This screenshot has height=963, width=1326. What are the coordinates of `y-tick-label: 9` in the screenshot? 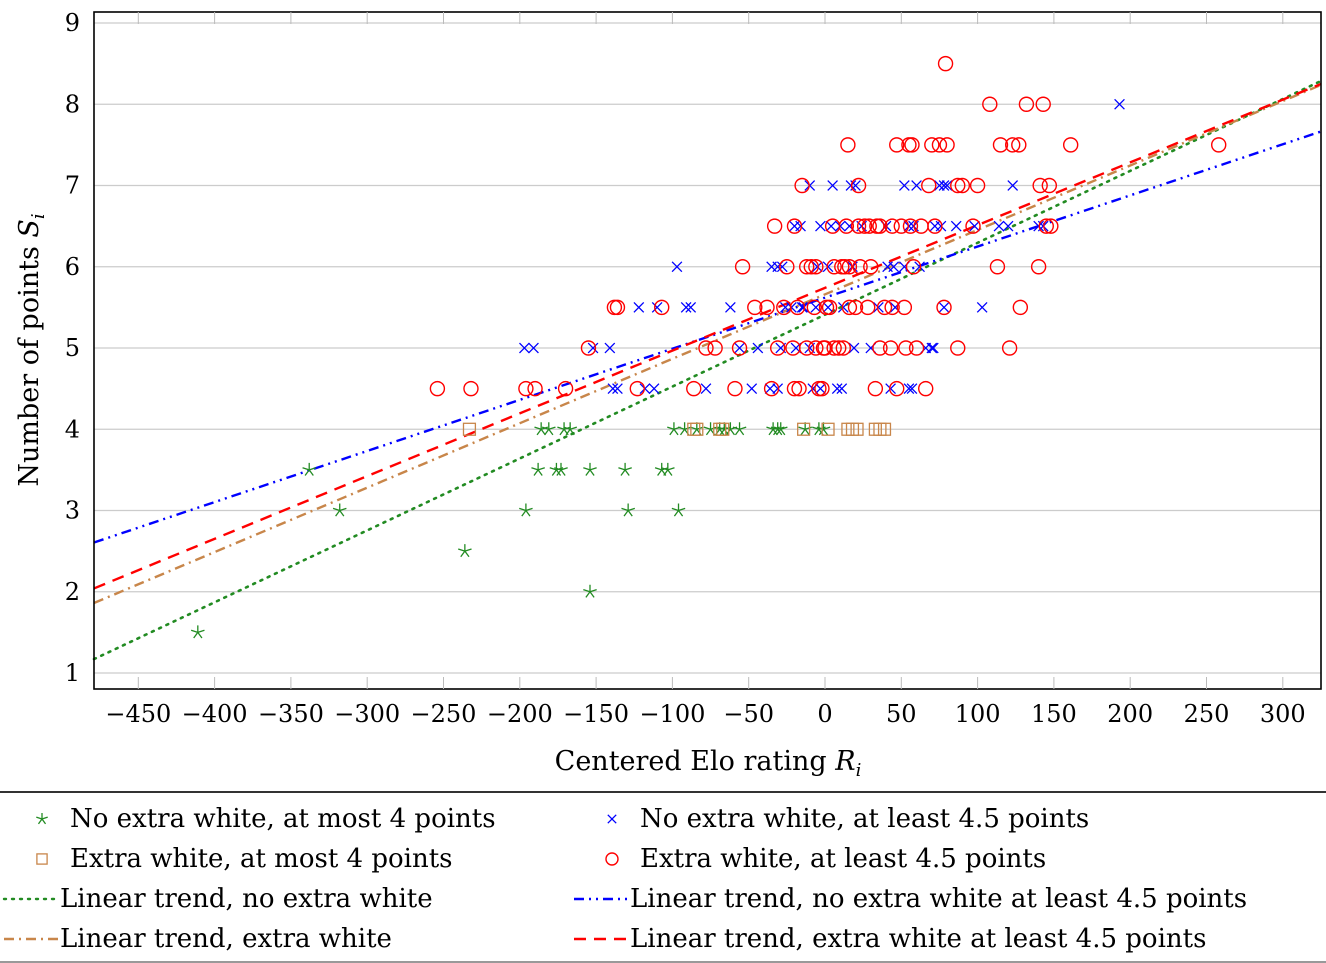 It's located at (72, 23).